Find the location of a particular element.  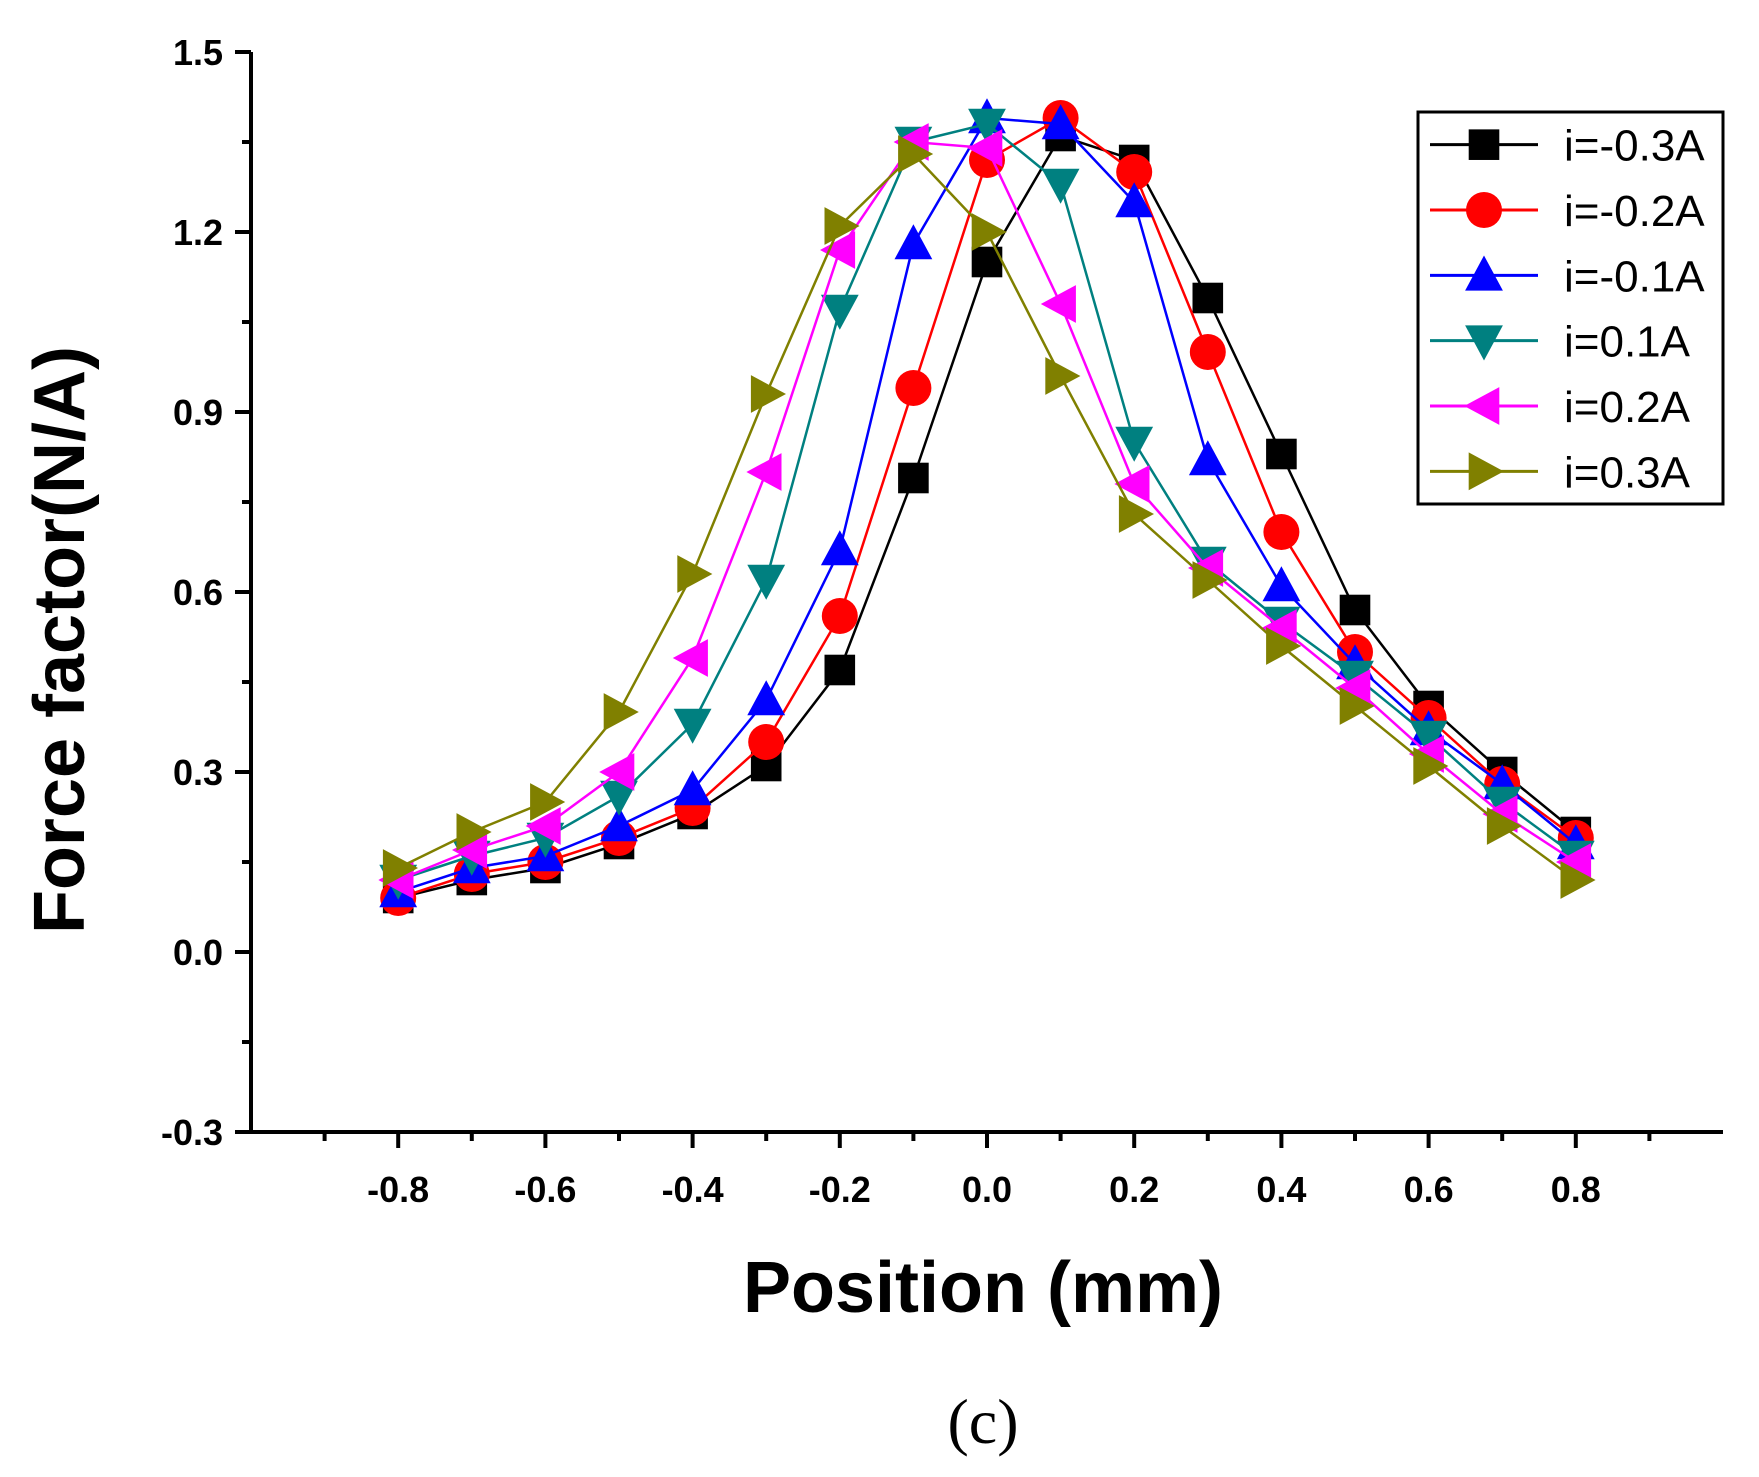

x-tick-label: -0.4 is located at coordinates (693, 1189).